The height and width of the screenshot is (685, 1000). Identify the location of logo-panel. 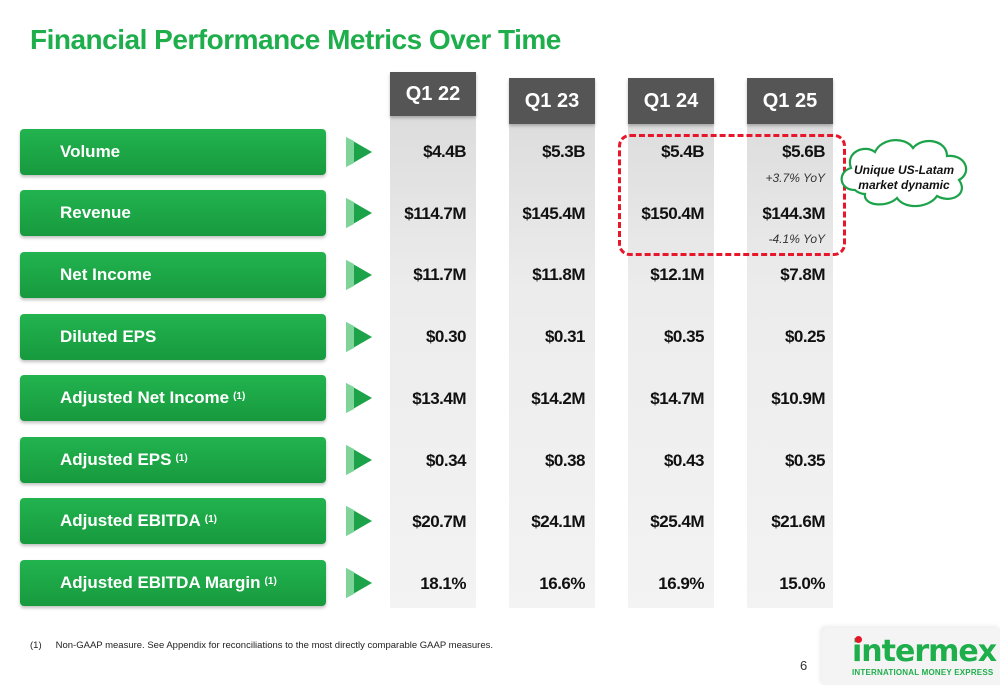
(911, 656).